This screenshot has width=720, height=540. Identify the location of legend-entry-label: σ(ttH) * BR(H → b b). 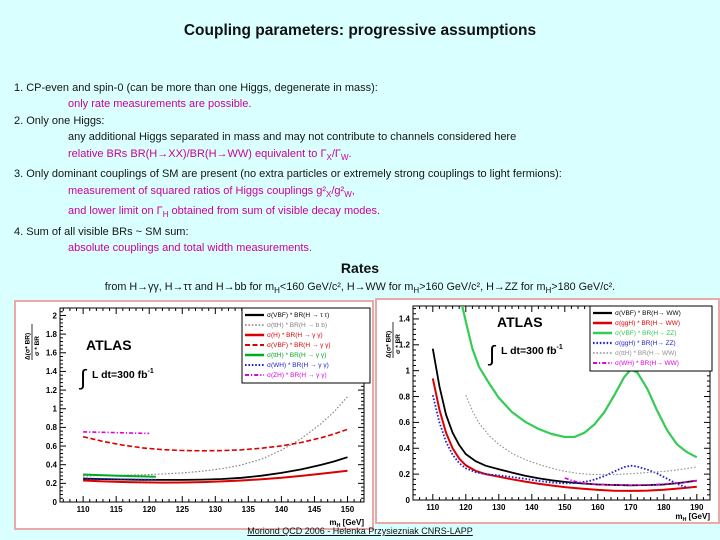
(297, 325).